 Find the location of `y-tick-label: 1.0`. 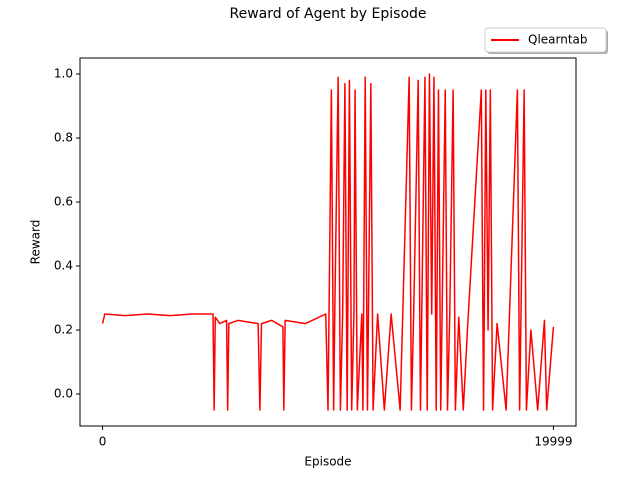

y-tick-label: 1.0 is located at coordinates (63, 74).